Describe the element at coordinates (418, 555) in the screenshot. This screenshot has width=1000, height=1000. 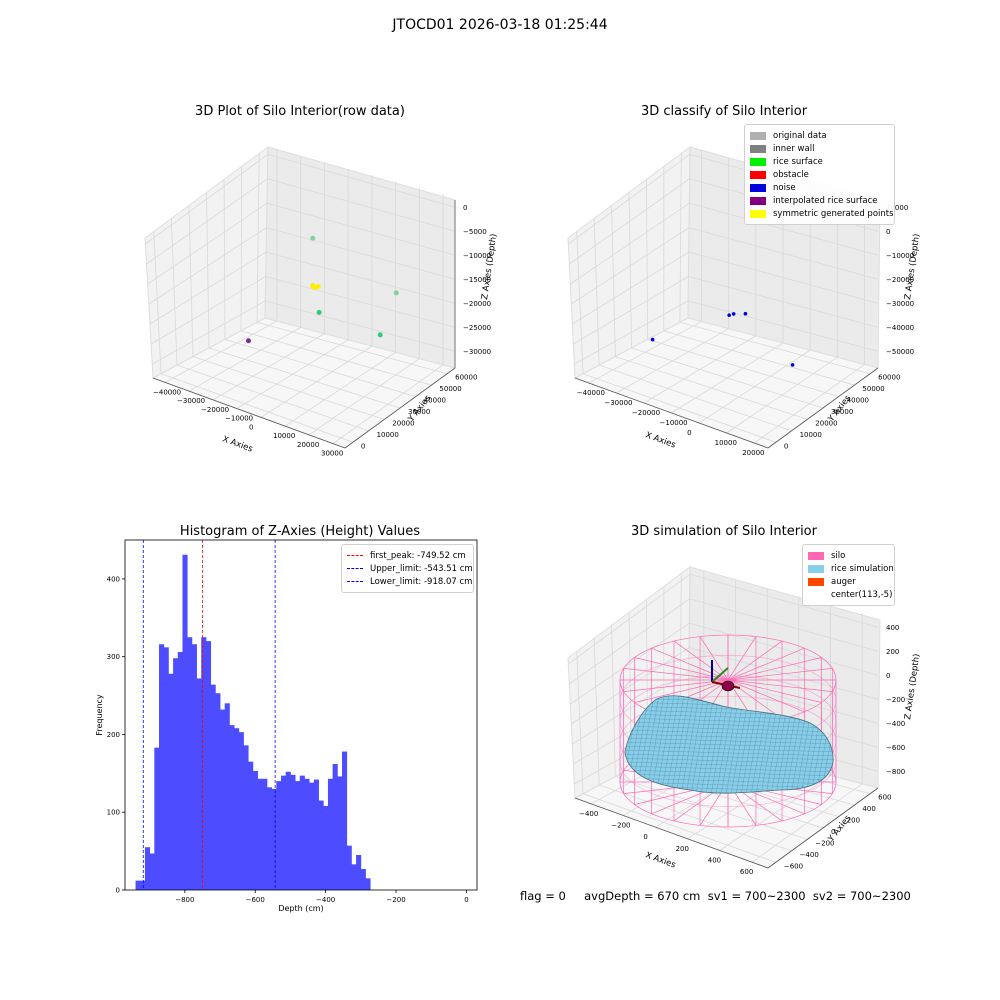
I see `legend-label: first_peak: -749.52 cm` at that location.